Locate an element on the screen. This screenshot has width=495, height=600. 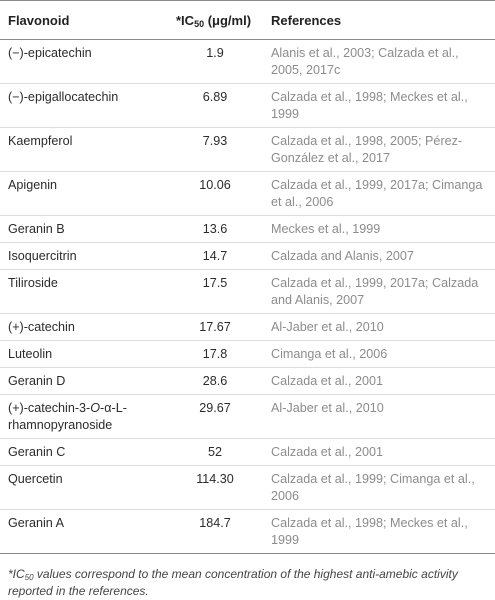
flavonoid-name: Geranin D is located at coordinates (84, 381).